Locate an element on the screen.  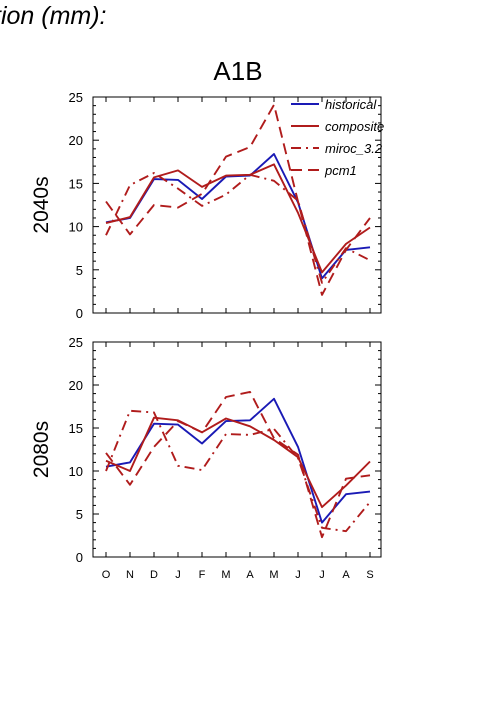
panel-label: 2080s is located at coordinates (41, 449).